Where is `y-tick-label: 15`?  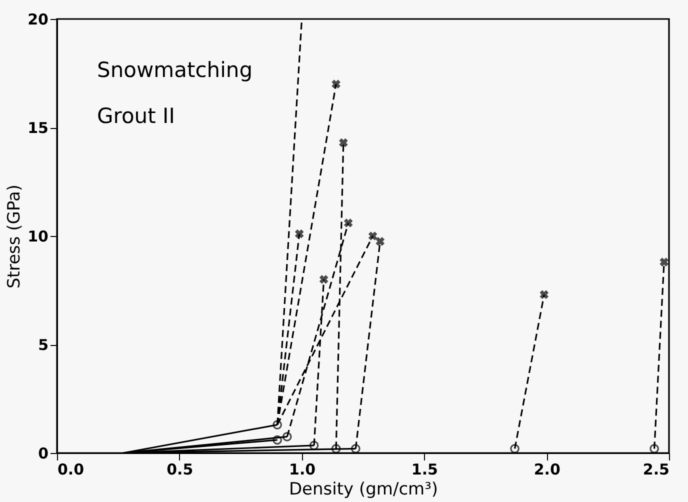 y-tick-label: 15 is located at coordinates (38, 128).